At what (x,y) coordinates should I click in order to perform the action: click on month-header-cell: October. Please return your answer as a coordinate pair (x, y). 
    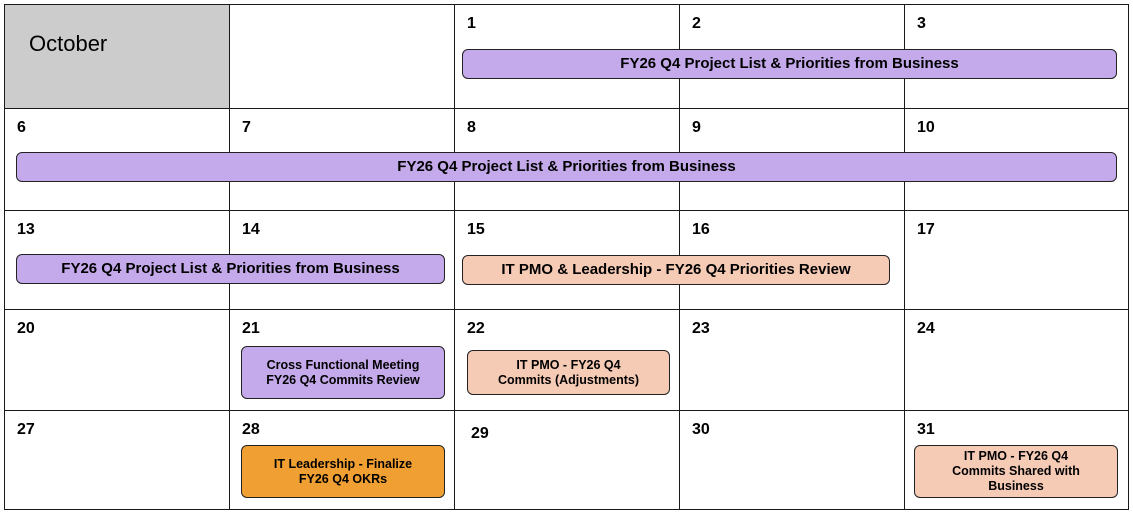
    Looking at the image, I should click on (117, 56).